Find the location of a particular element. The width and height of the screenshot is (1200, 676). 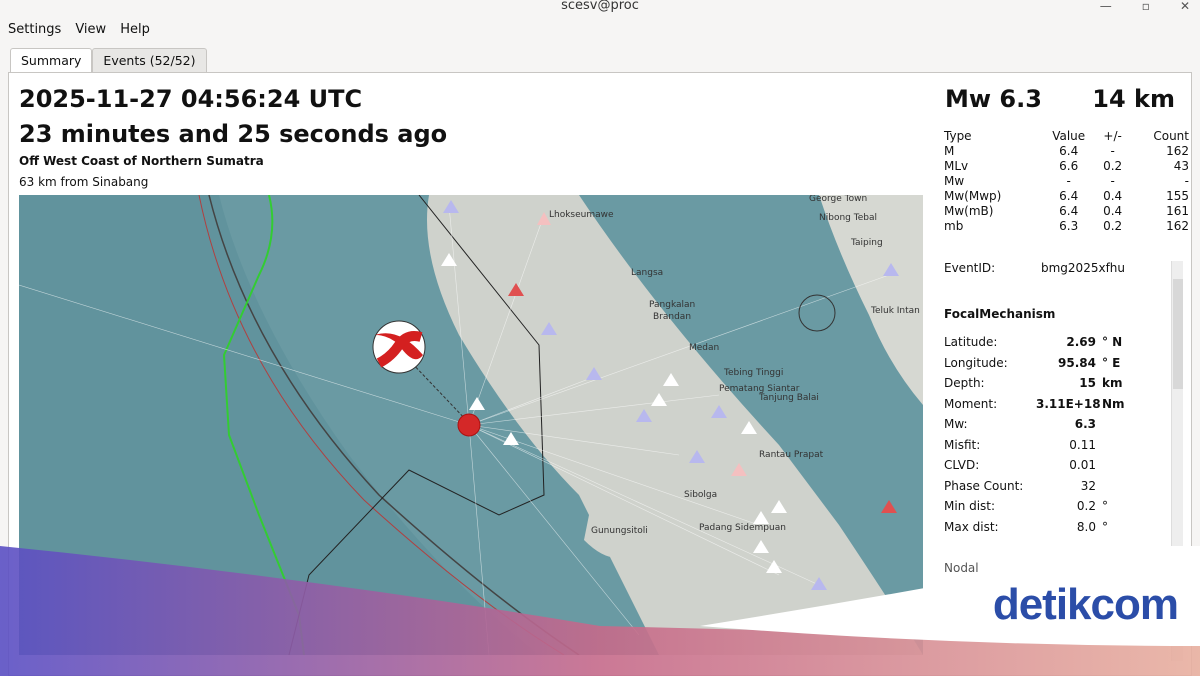

focal-key: Min dist: is located at coordinates (970, 506).